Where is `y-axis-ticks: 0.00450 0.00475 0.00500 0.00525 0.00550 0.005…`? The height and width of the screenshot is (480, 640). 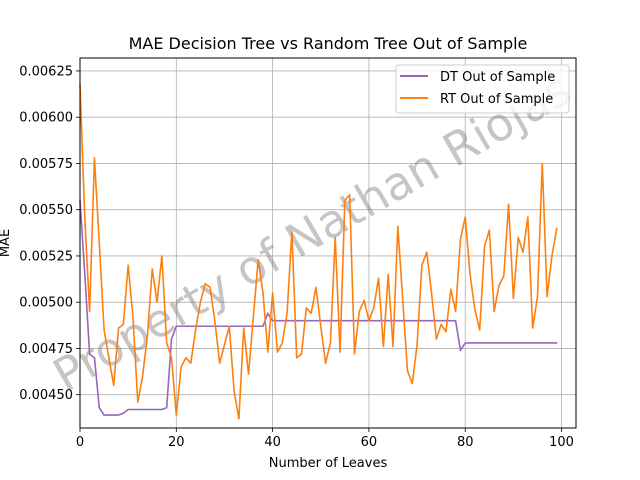 y-axis-ticks: 0.00450 0.00475 0.00500 0.00525 0.00550 0.005… is located at coordinates (49, 233).